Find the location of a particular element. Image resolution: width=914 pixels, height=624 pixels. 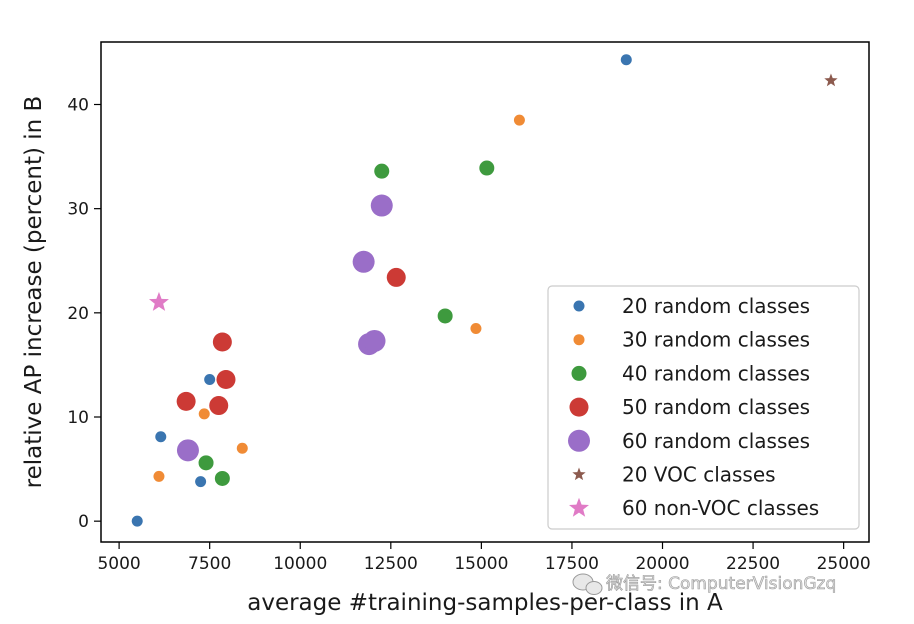

x-tick-label: 20000 is located at coordinates (662, 564).